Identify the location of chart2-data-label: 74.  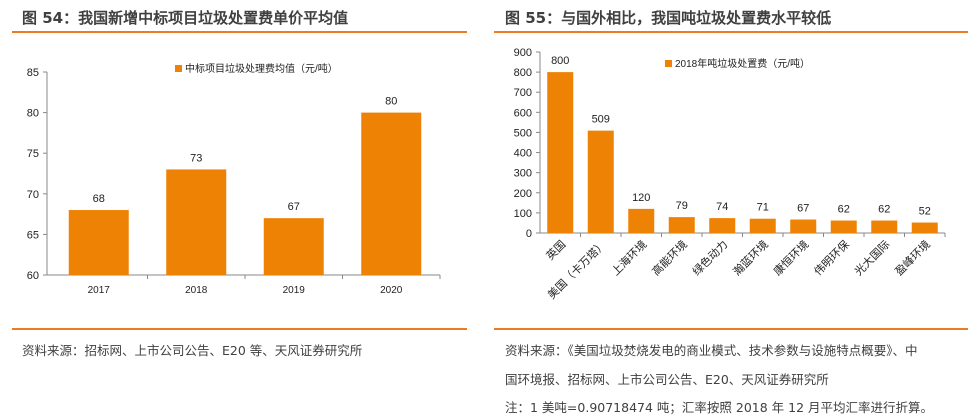
(722, 207).